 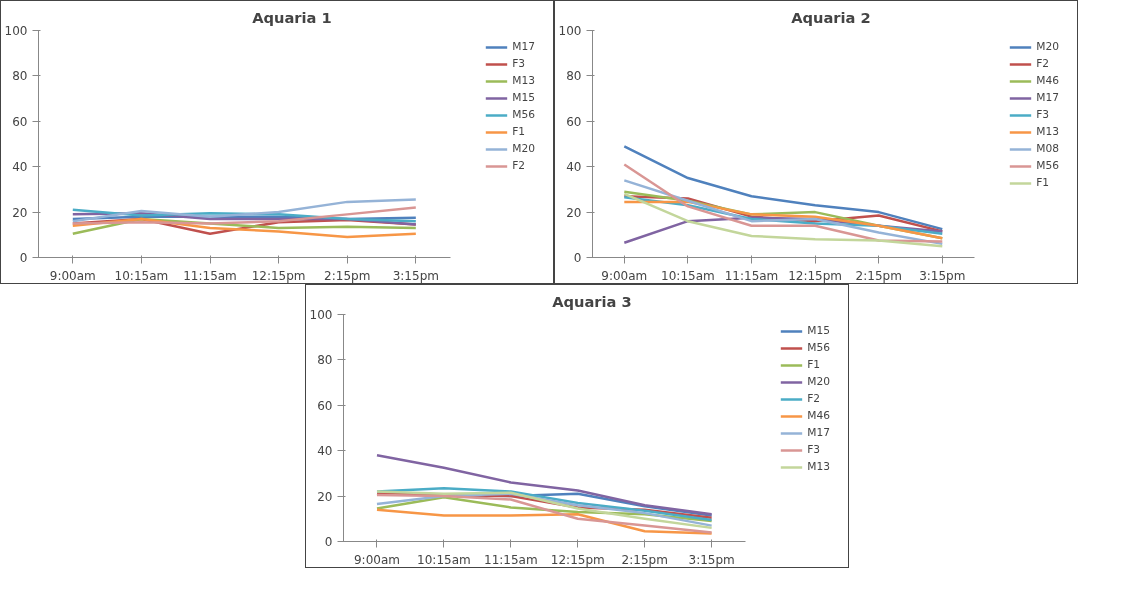 What do you see at coordinates (292, 17) in the screenshot?
I see `chart-title: Aquaria 1` at bounding box center [292, 17].